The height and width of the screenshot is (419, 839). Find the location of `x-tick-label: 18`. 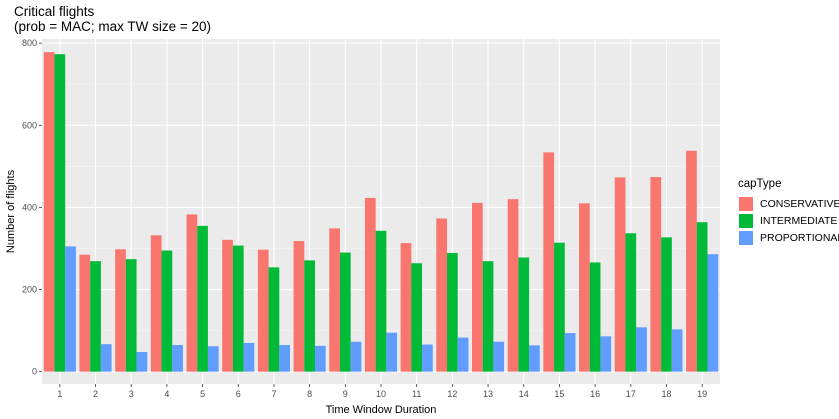

x-tick-label: 18 is located at coordinates (666, 394).